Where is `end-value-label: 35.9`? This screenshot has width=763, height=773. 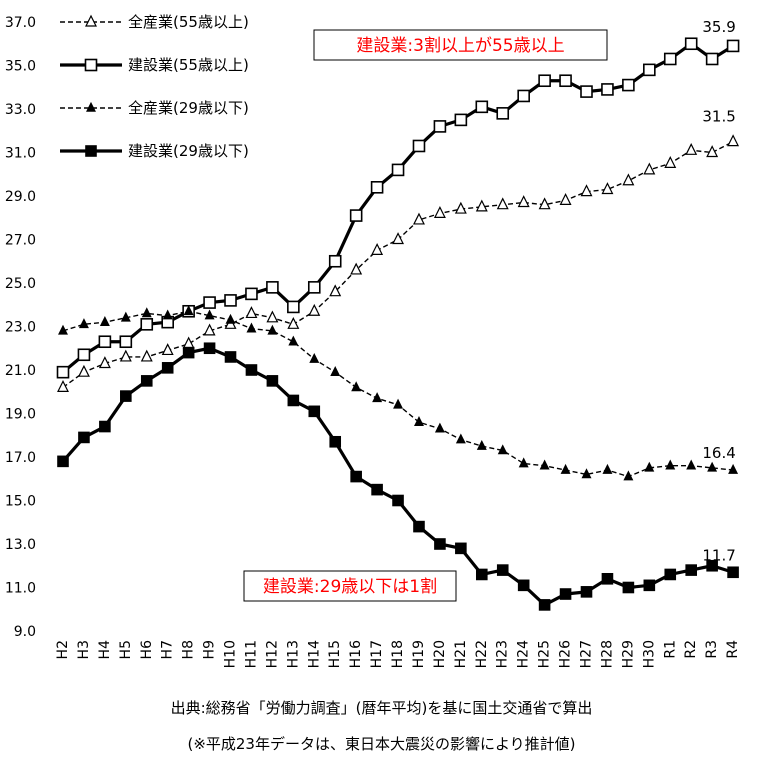
end-value-label: 35.9 is located at coordinates (718, 27).